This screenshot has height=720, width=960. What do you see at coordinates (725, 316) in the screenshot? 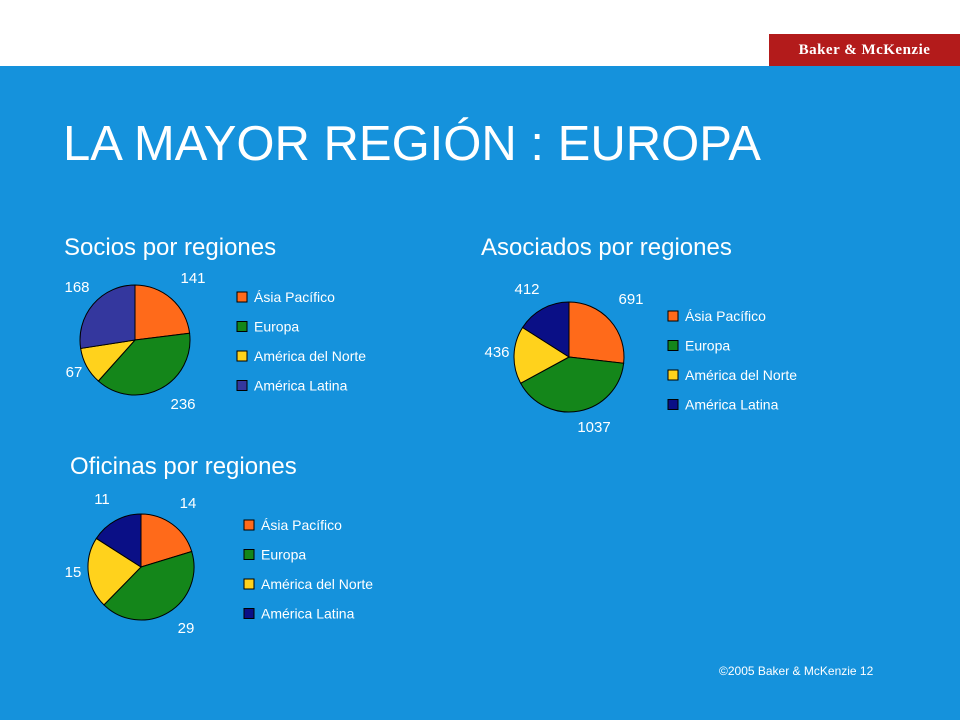
I see `asociados-legend-label: Ásia Pacífico` at bounding box center [725, 316].